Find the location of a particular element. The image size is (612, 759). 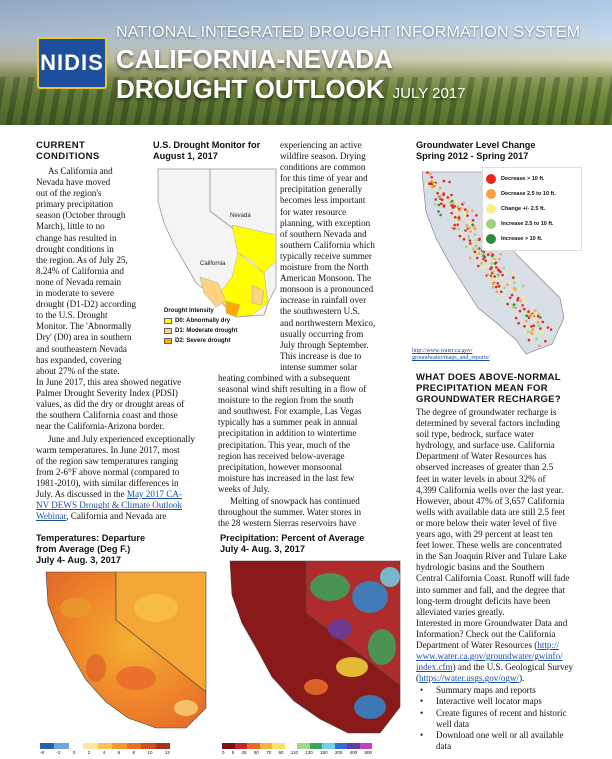

colorbar-tick: 150 is located at coordinates (324, 752).